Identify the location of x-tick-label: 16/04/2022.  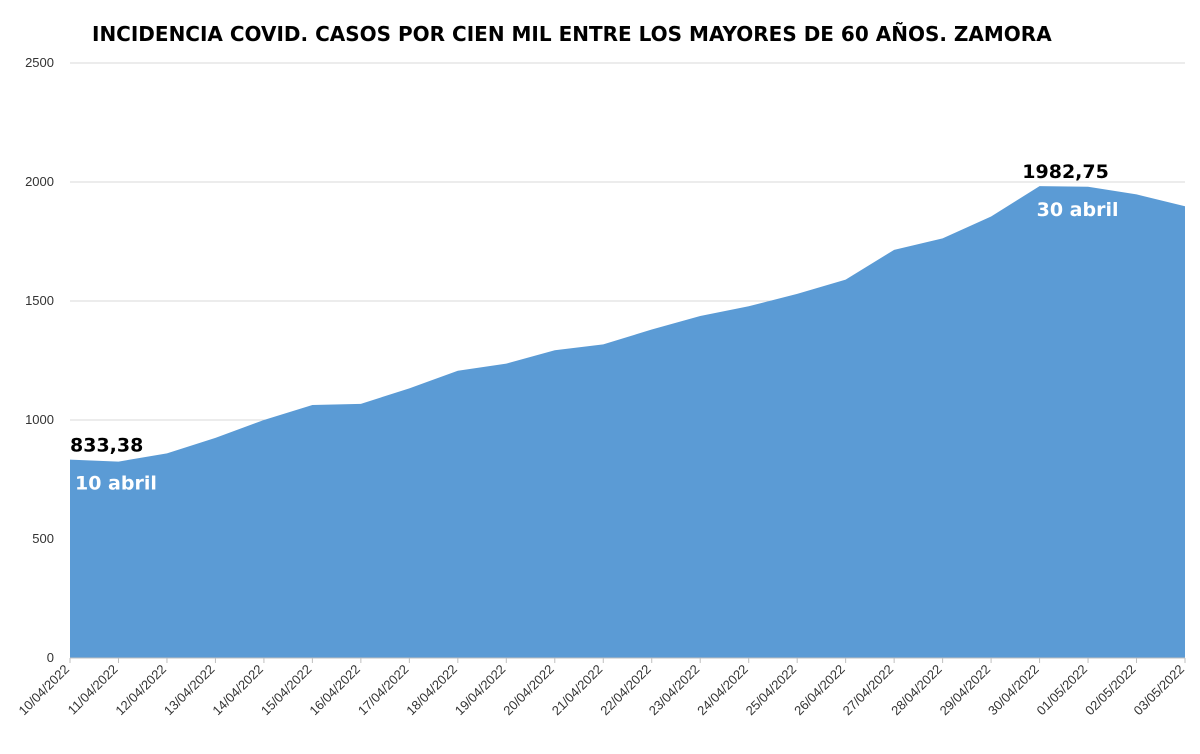
(334, 690).